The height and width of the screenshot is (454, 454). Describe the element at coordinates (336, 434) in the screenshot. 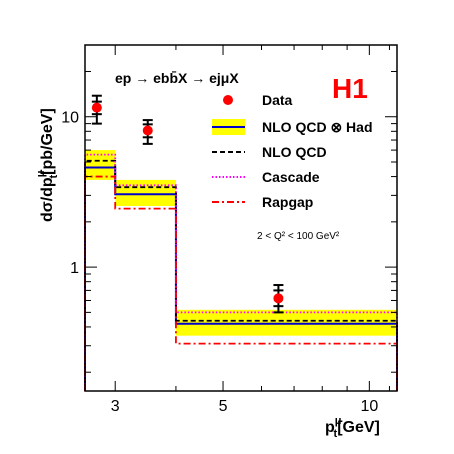

I see `x-axis-title-sub: t` at that location.